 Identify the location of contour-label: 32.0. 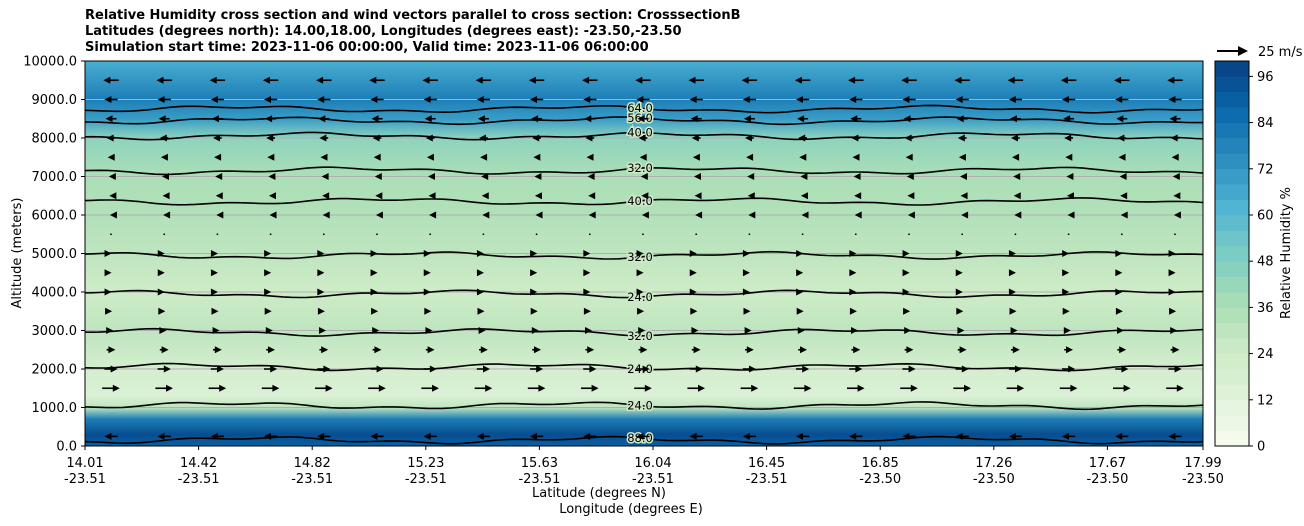
(640, 336).